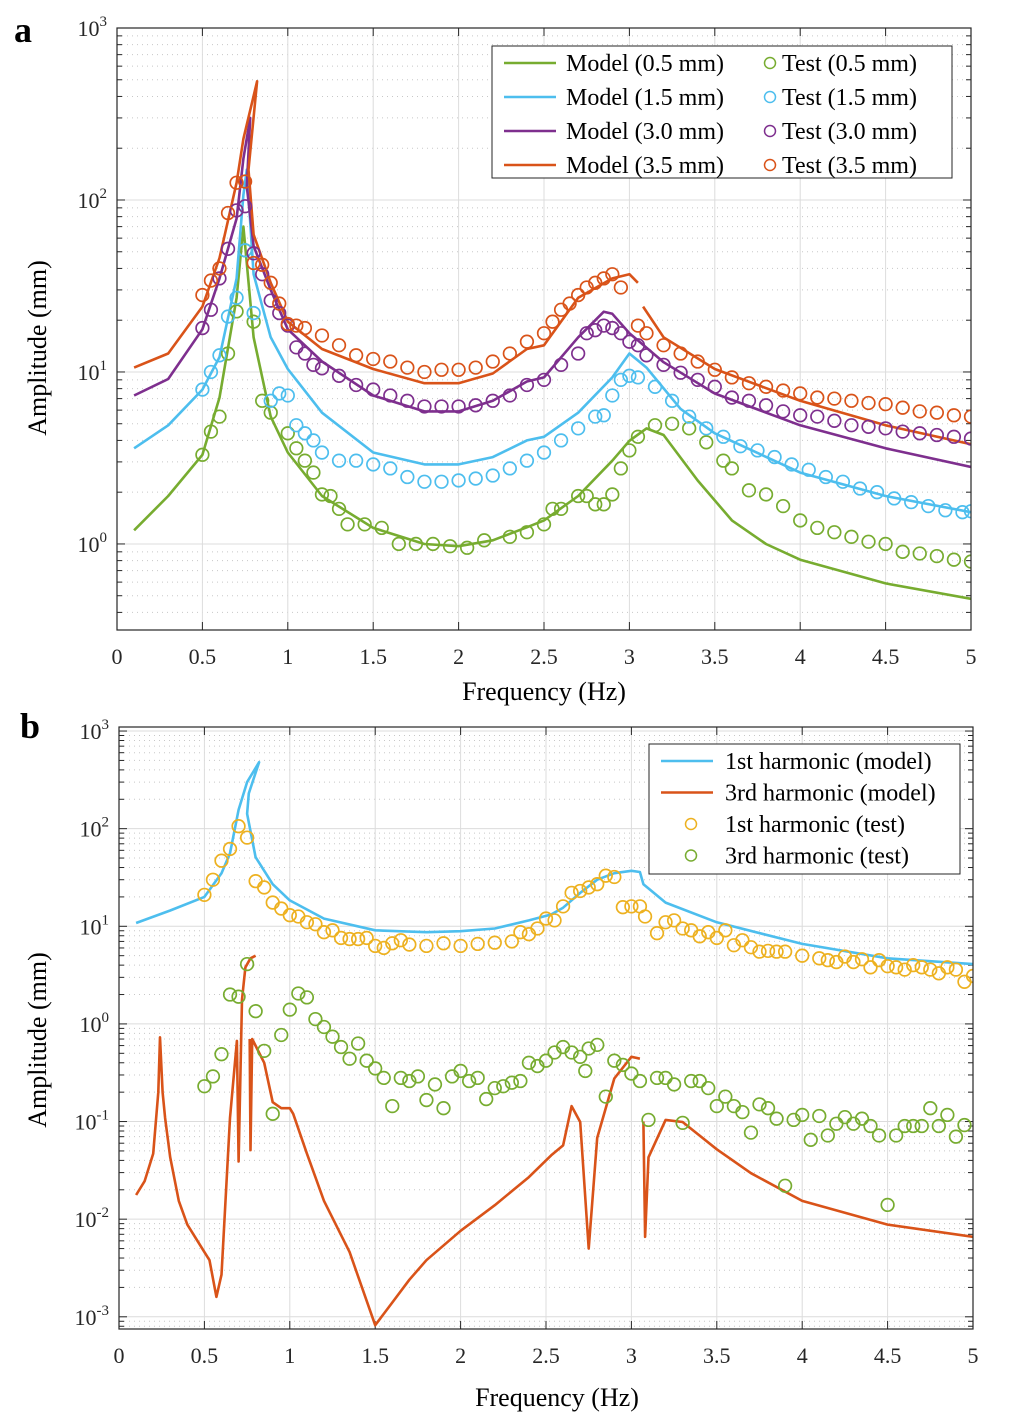 Image resolution: width=1016 pixels, height=1424 pixels. What do you see at coordinates (93, 371) in the screenshot?
I see `y-tick-label: 10¹` at bounding box center [93, 371].